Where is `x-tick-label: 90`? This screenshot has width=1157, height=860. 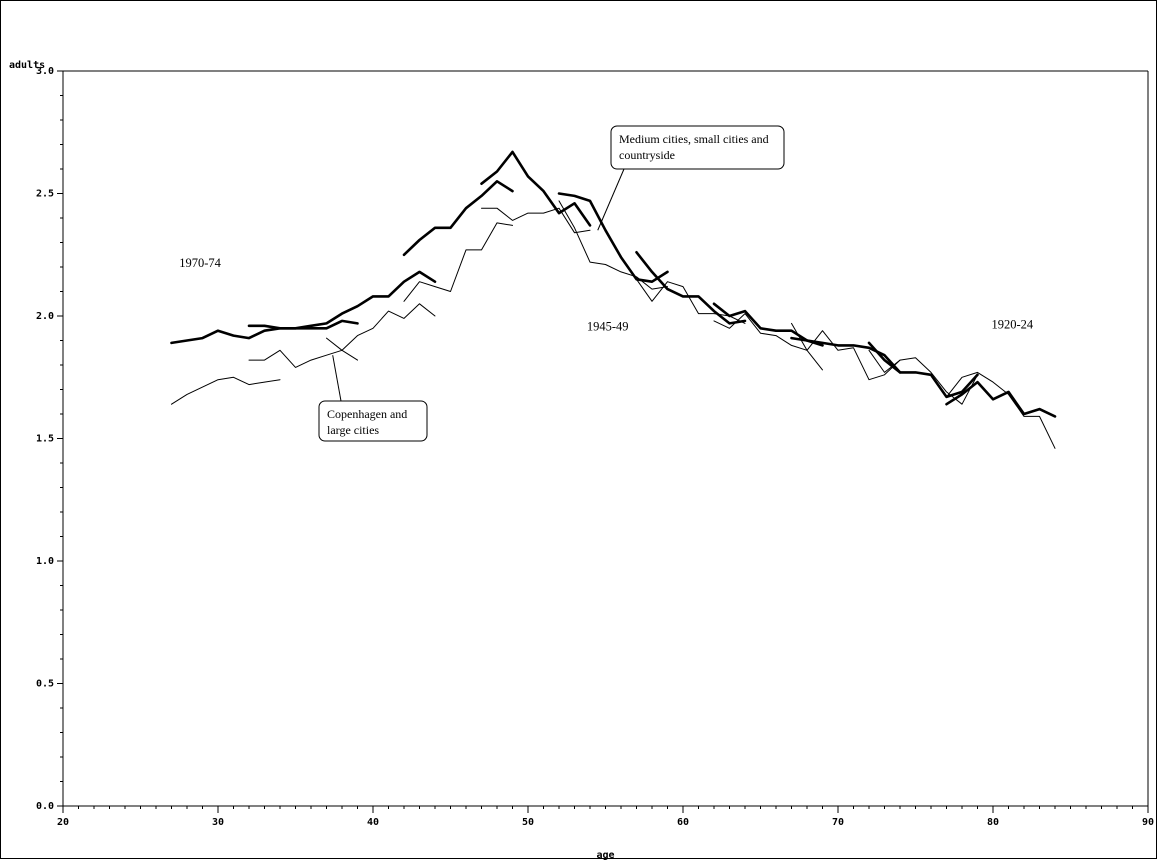
x-tick-label: 90 is located at coordinates (1148, 822).